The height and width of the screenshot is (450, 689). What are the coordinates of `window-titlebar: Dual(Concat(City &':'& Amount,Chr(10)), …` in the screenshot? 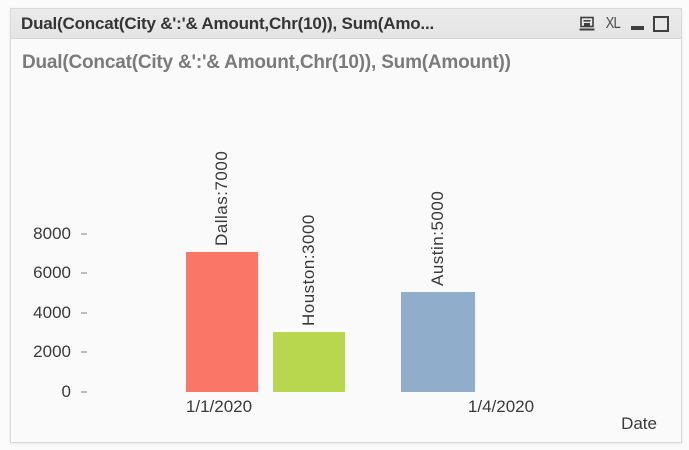 It's located at (346, 24).